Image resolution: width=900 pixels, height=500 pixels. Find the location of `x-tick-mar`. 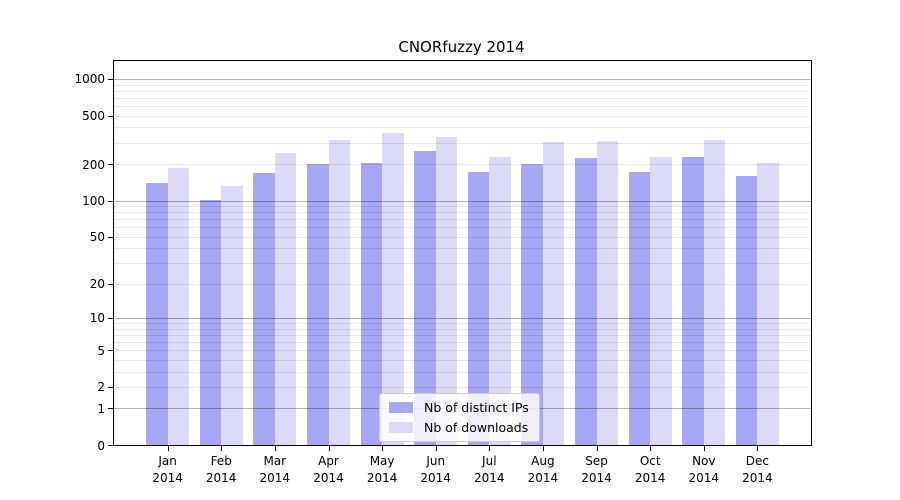

x-tick-mar is located at coordinates (275, 448).